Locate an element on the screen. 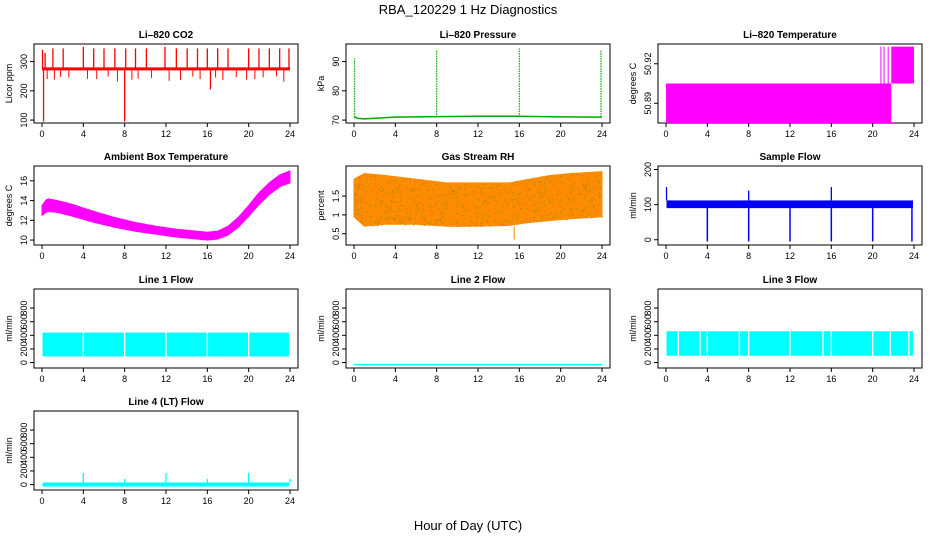 The image size is (936, 540). y-axis-label: degrees C is located at coordinates (9, 205).